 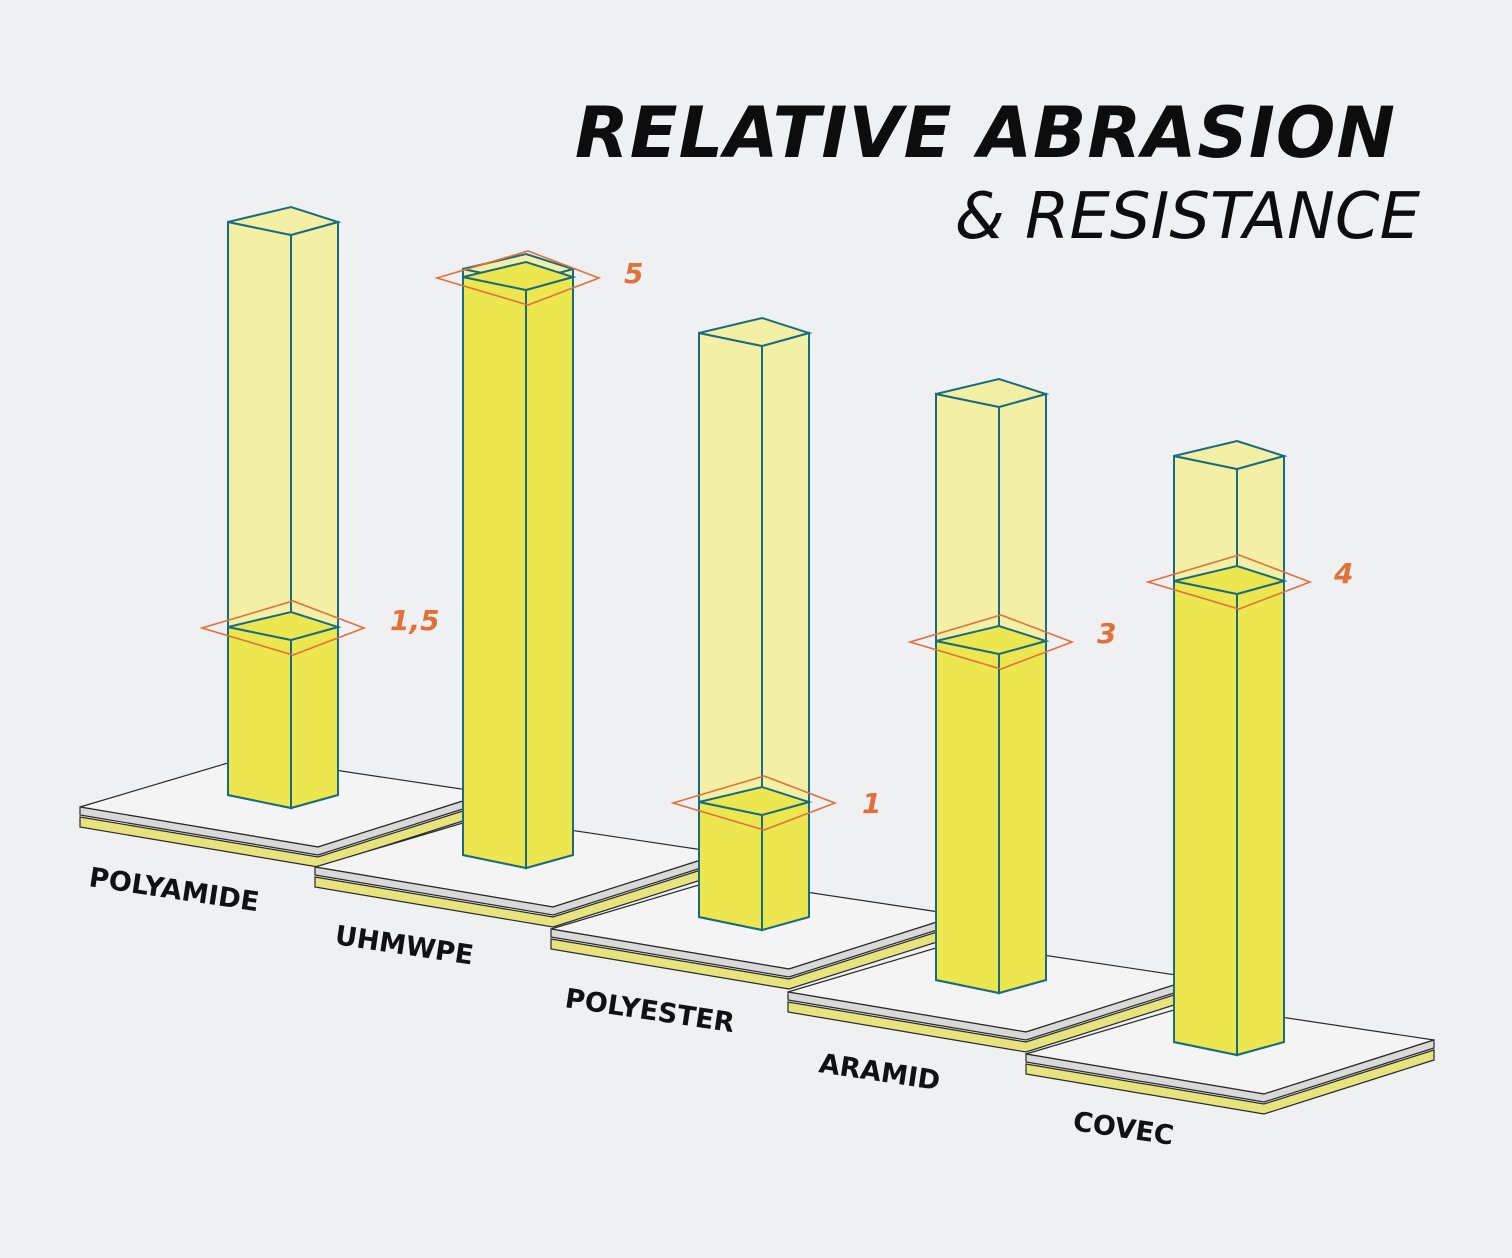 I want to click on category-label-3: POLYESTER, so click(x=650, y=1011).